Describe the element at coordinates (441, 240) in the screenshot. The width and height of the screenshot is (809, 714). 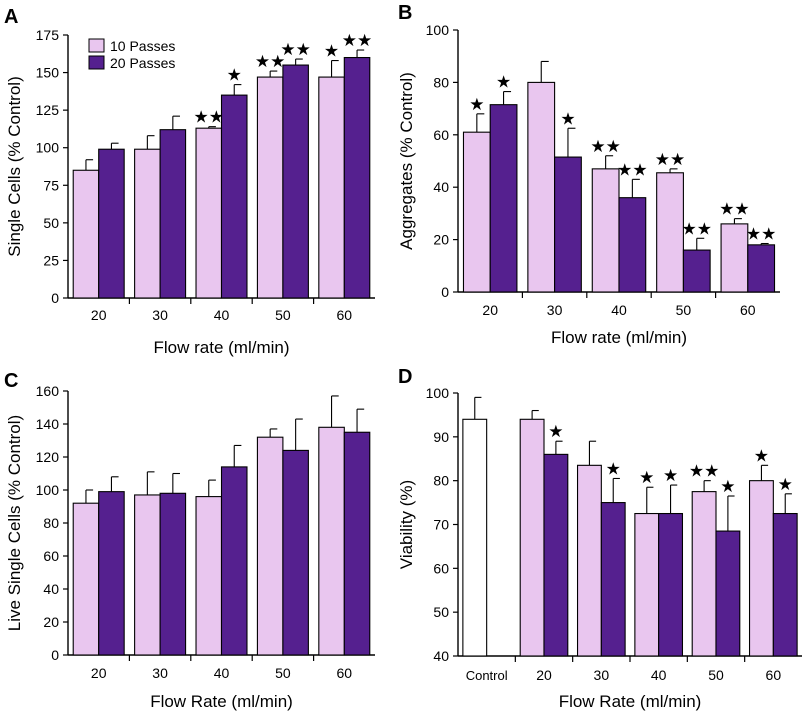
I see `y-tick-label: 20` at that location.